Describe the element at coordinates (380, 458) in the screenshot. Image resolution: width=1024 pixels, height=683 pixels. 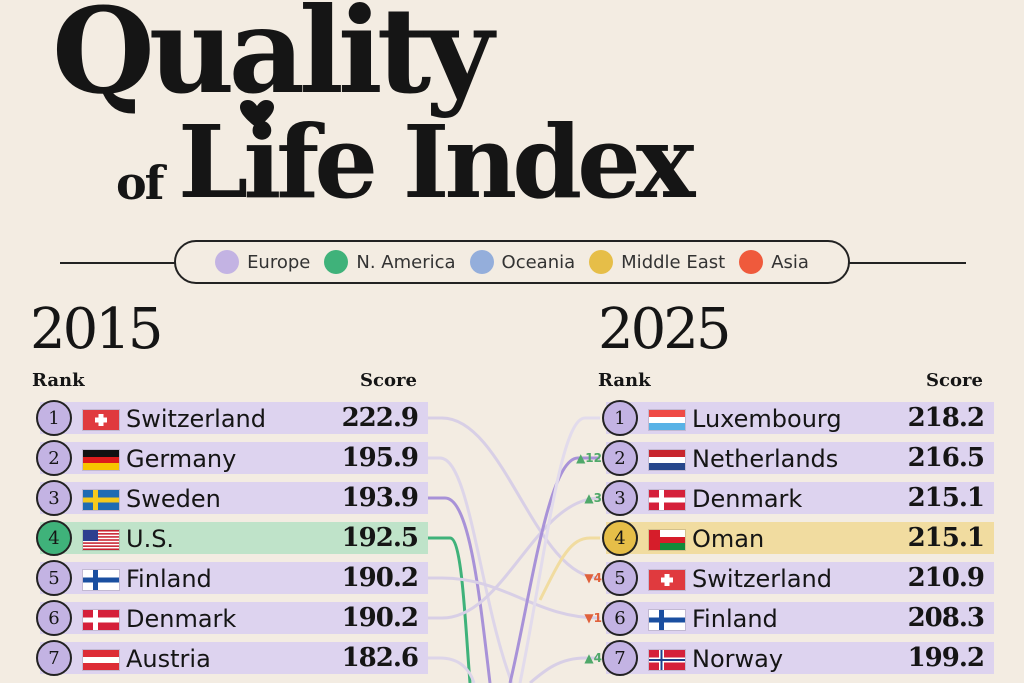
I see `score-value: 195.9` at that location.